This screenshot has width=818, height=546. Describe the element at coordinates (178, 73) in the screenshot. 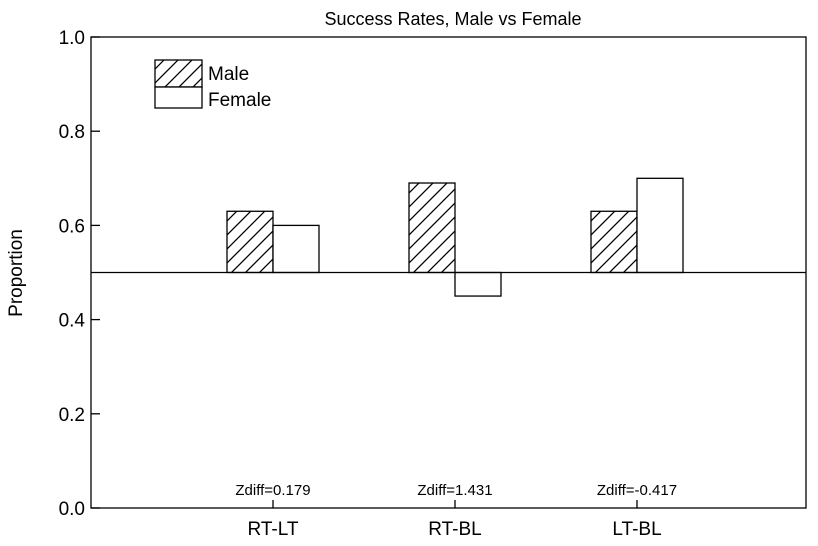

I see `legend-swatch-male` at that location.